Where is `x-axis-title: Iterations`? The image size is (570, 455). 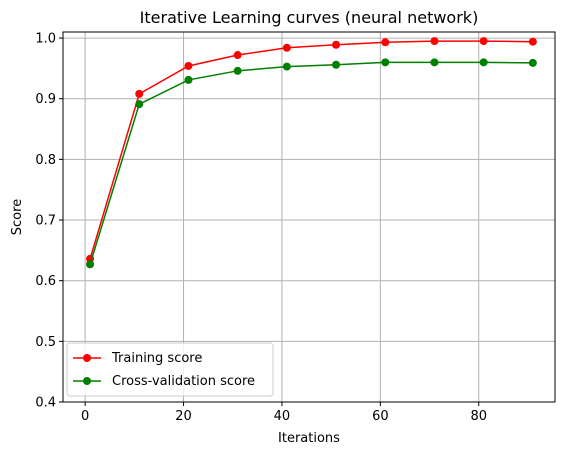
x-axis-title: Iterations is located at coordinates (309, 438).